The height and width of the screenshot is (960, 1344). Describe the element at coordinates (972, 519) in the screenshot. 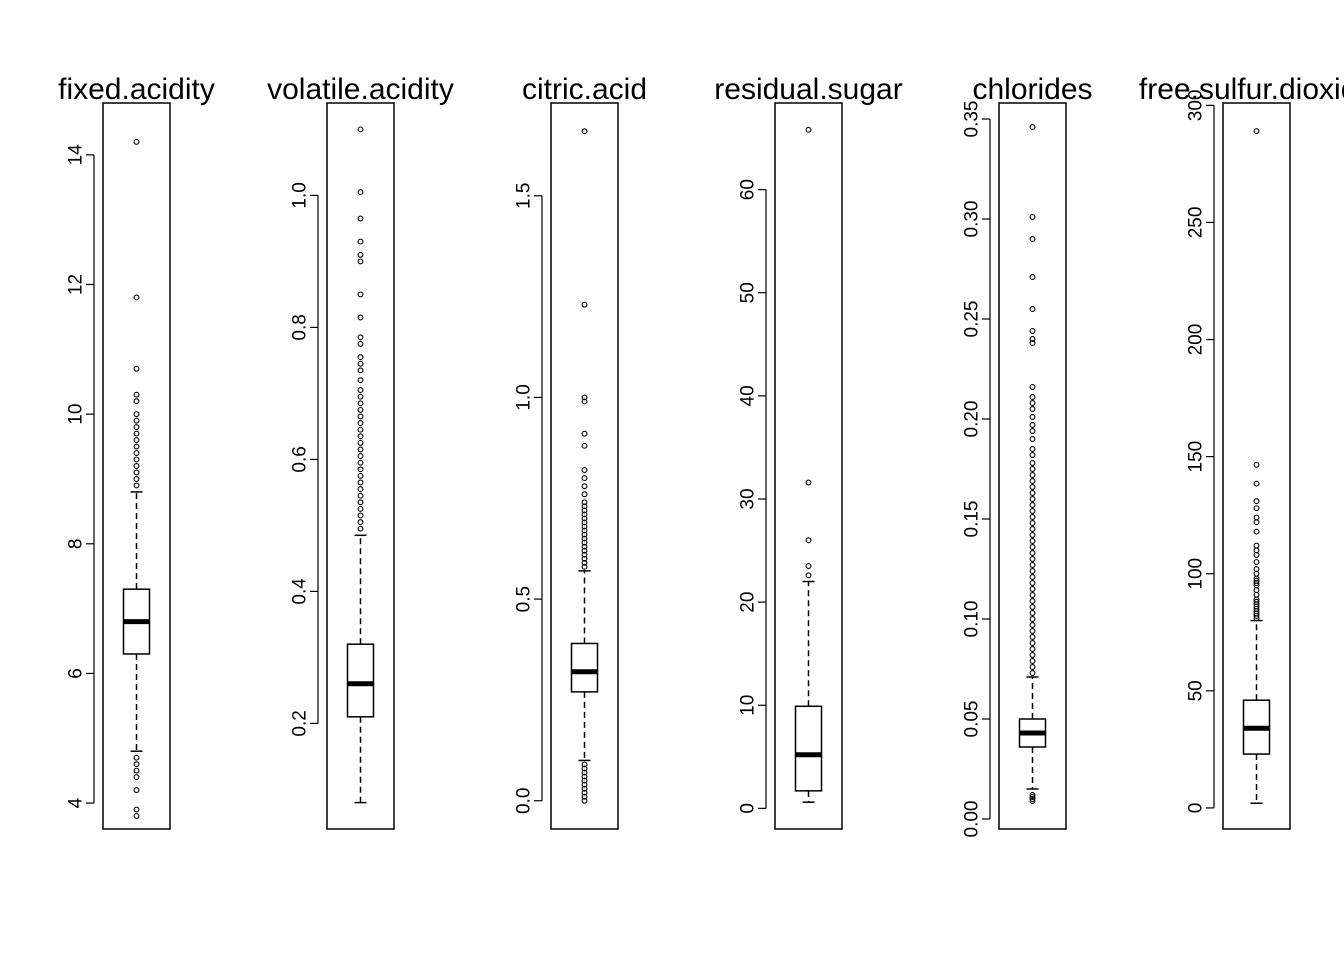

I see `y-tick-label: 0.15` at that location.